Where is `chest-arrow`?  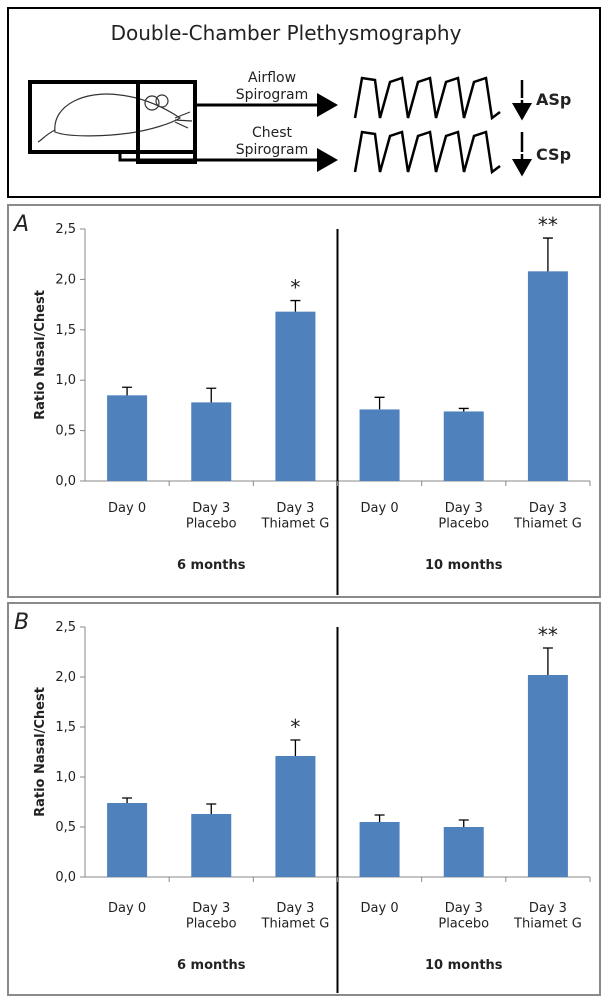
chest-arrow is located at coordinates (228, 160).